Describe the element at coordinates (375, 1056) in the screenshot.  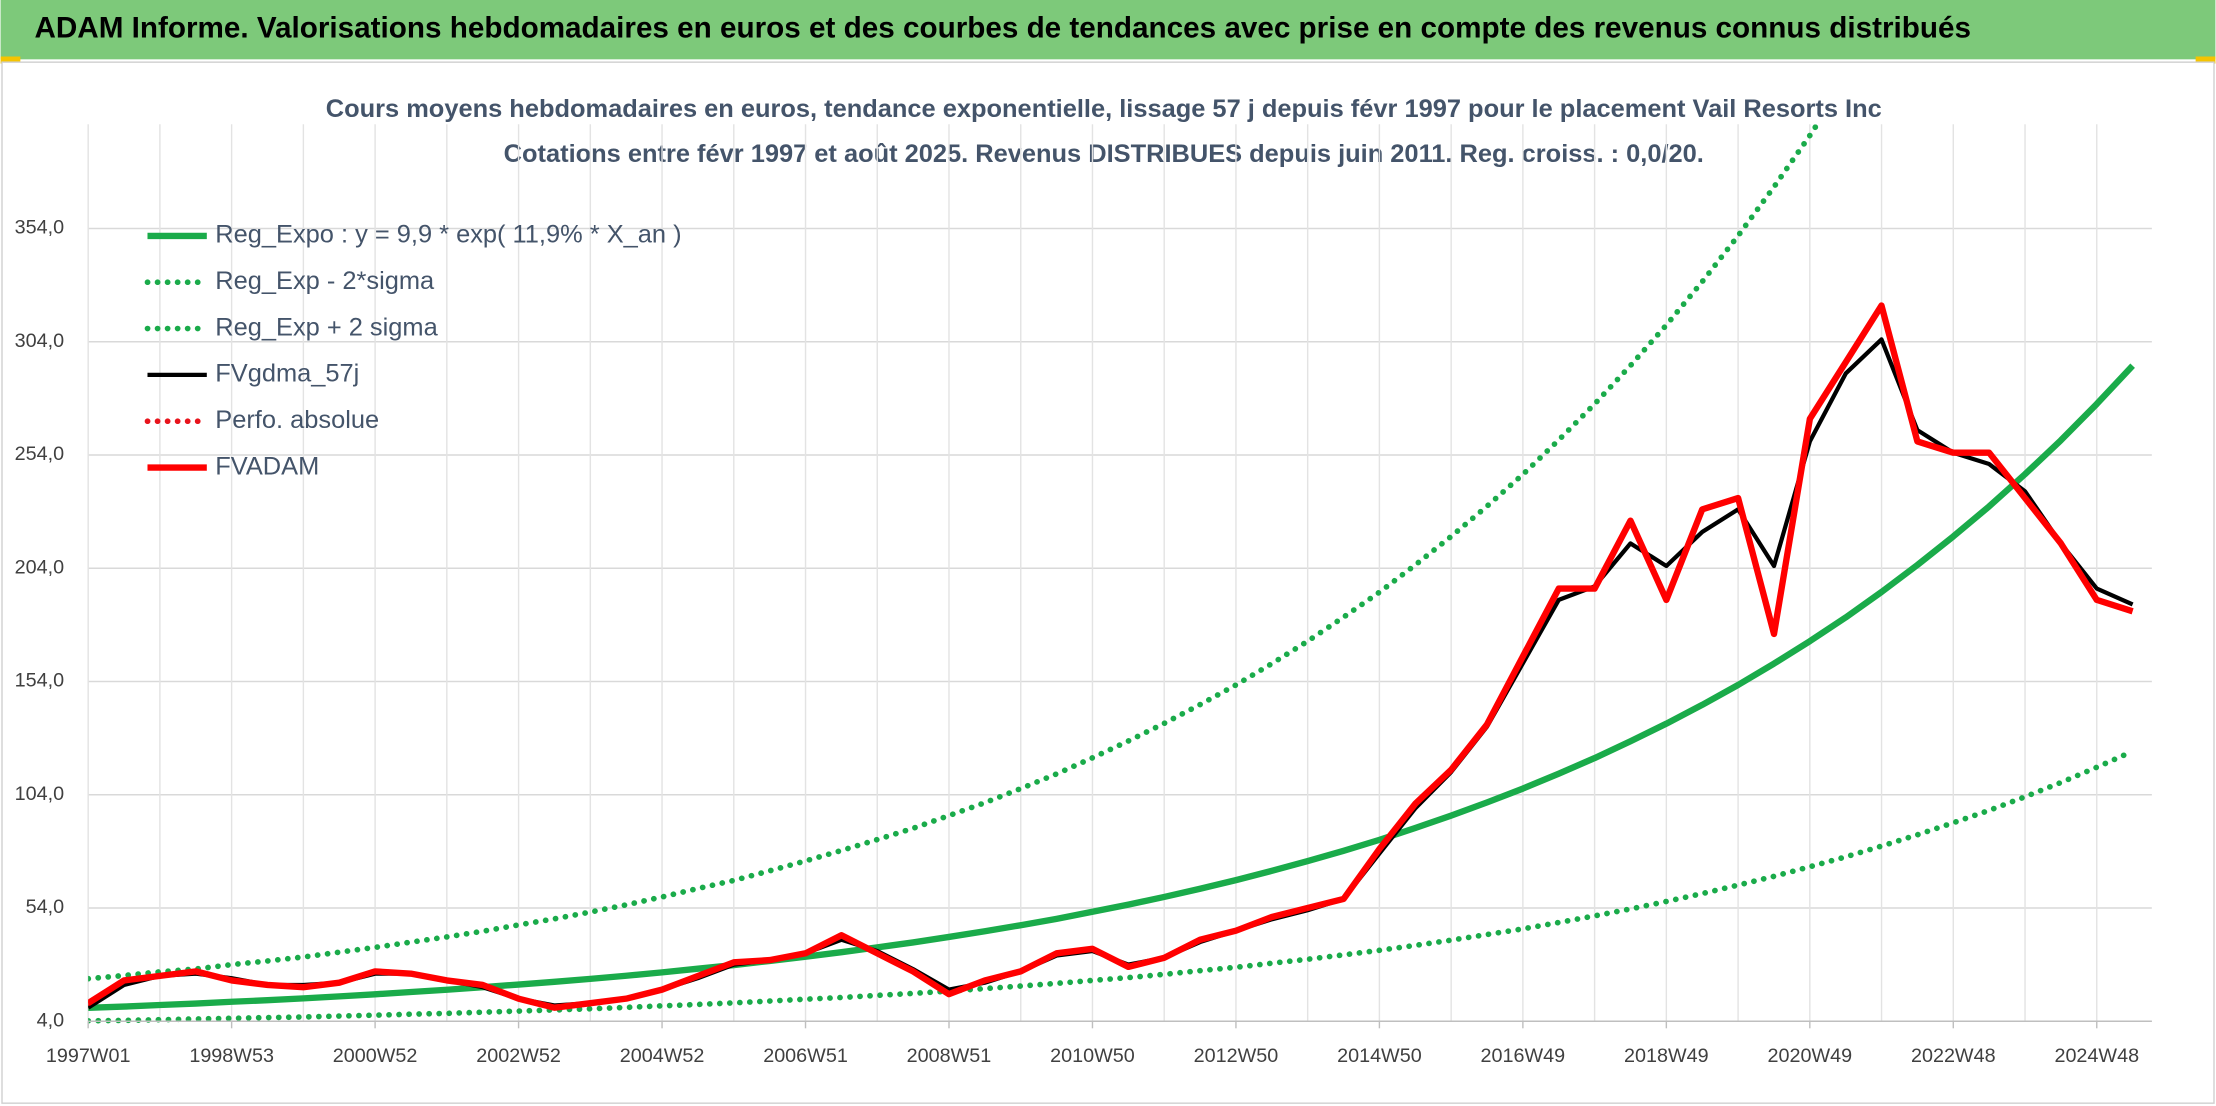
I see `x-tick-label: 2000W52` at that location.